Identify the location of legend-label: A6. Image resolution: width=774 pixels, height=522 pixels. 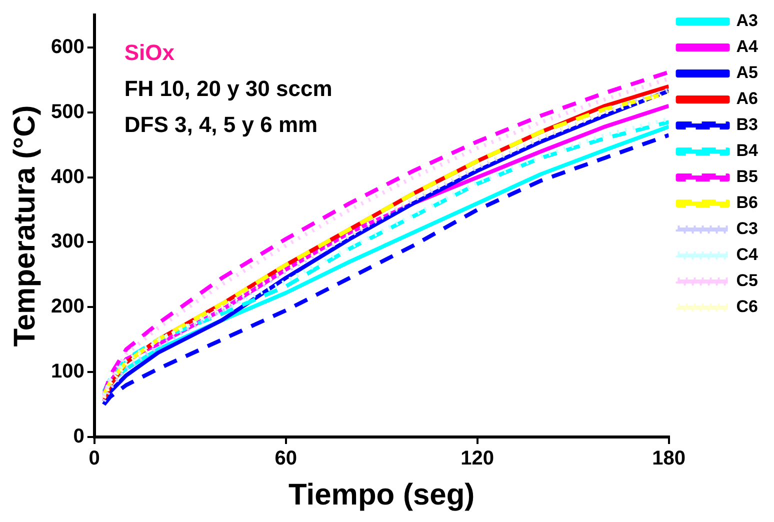
(747, 98).